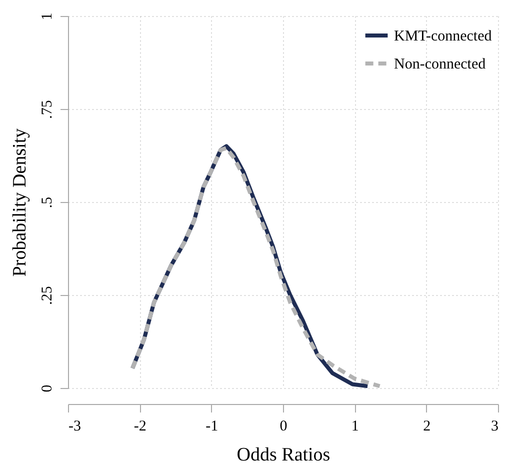 The image size is (517, 470). Describe the element at coordinates (355, 426) in the screenshot. I see `x-tick-label: 1` at that location.